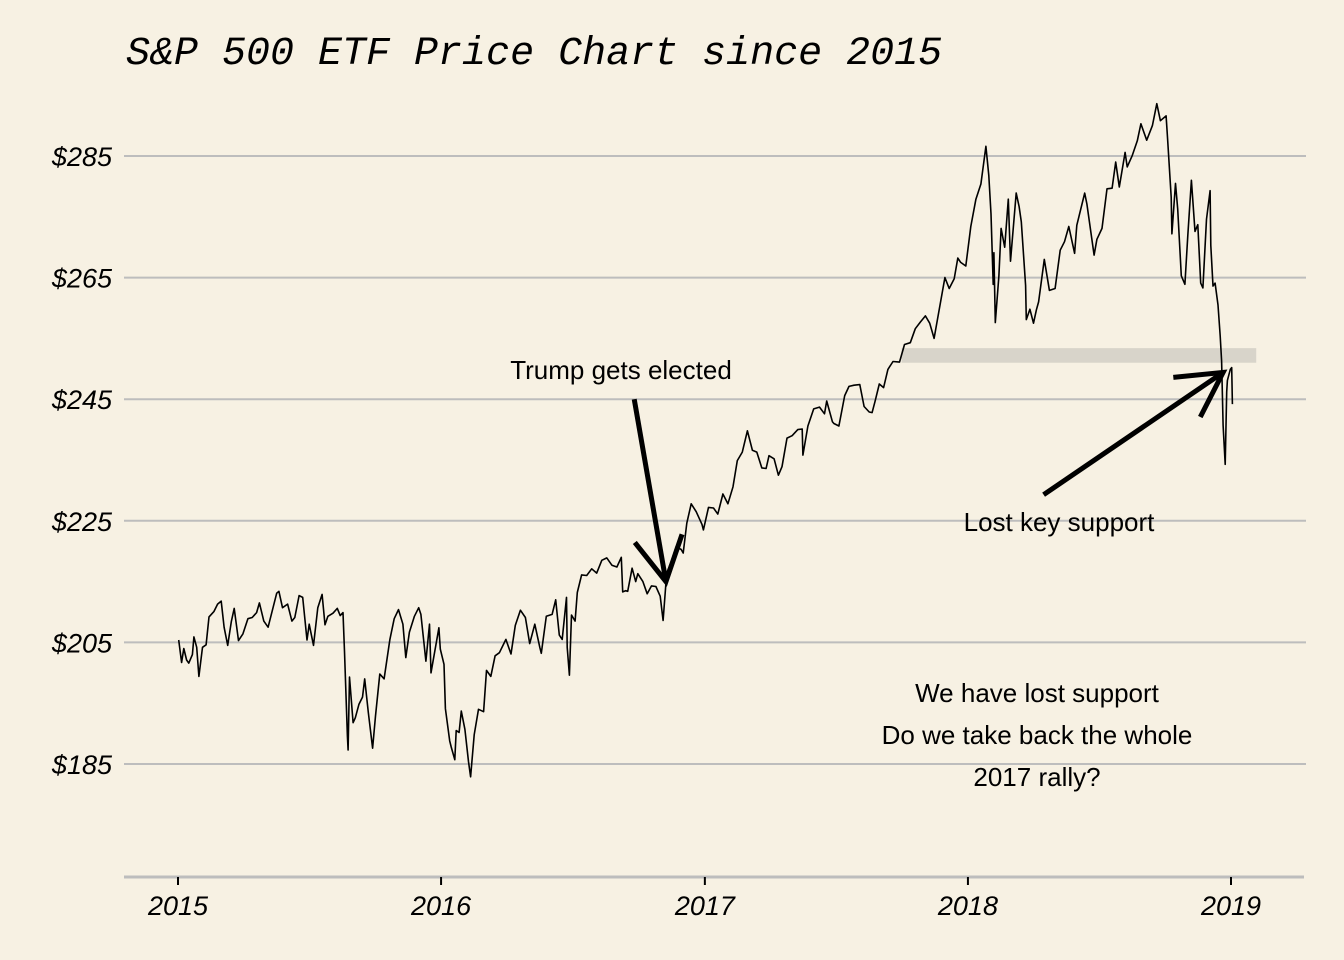 This screenshot has width=1344, height=960. I want to click on y-tick-label: $245, so click(82, 400).